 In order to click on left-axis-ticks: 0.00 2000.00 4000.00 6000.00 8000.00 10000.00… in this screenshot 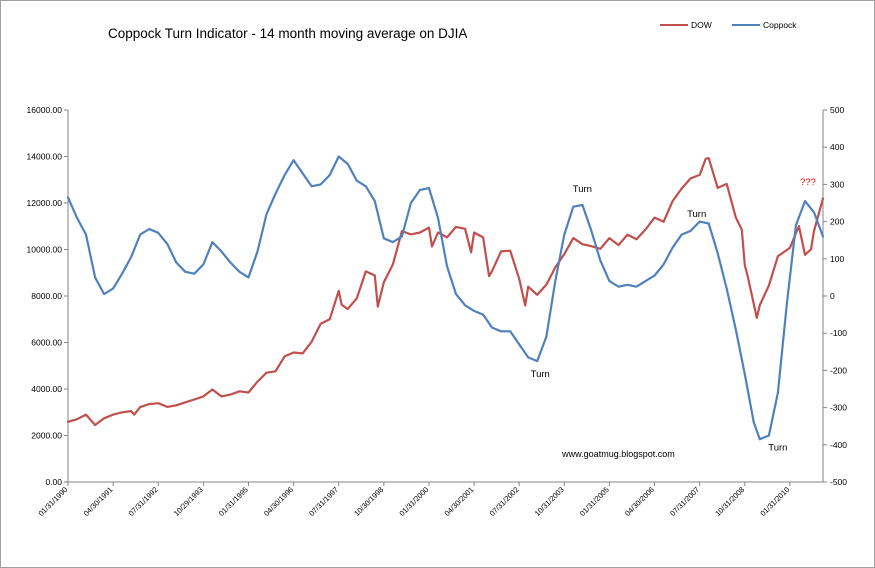, I will do `click(47, 296)`.